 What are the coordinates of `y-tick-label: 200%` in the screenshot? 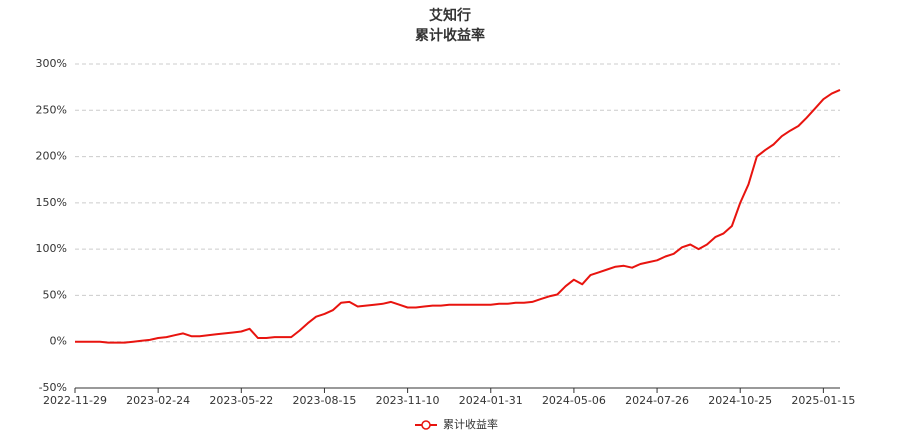 It's located at (51, 156).